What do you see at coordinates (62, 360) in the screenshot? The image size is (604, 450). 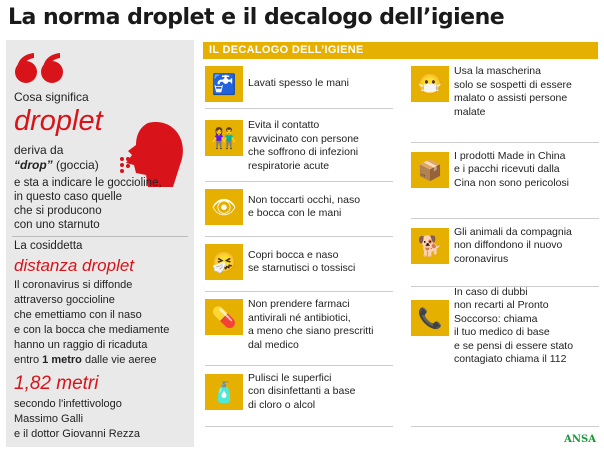 I see `metro-bold: 1 metro` at bounding box center [62, 360].